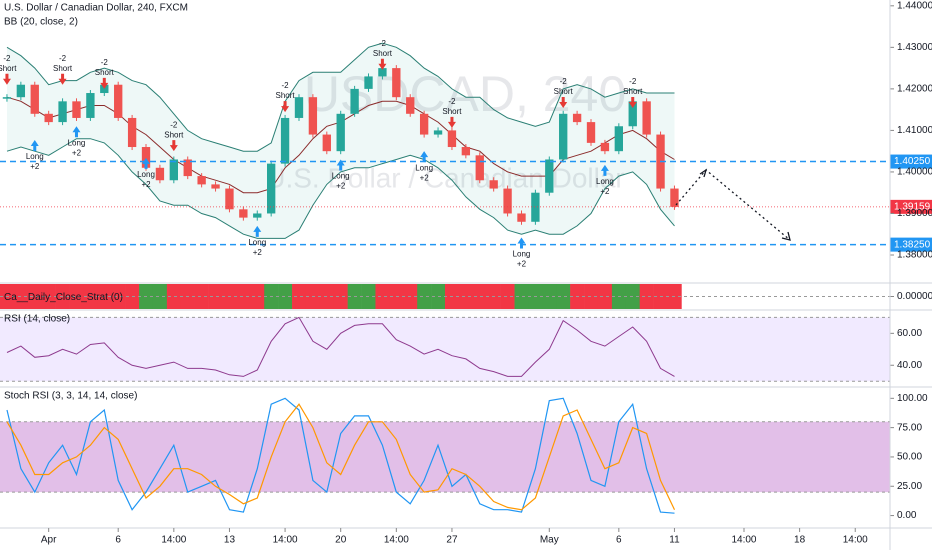  Describe the element at coordinates (909, 457) in the screenshot. I see `y-tick-label: 50.00` at that location.